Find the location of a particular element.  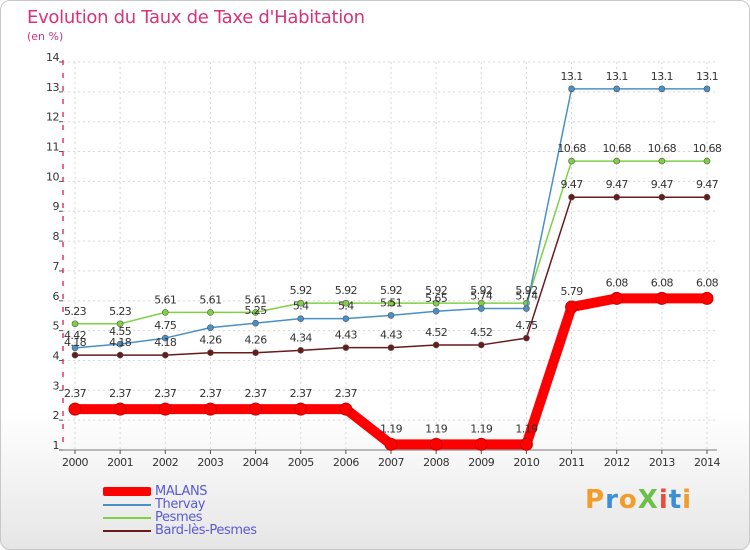

legend-swatch-bard-les-pesmes is located at coordinates (127, 530).